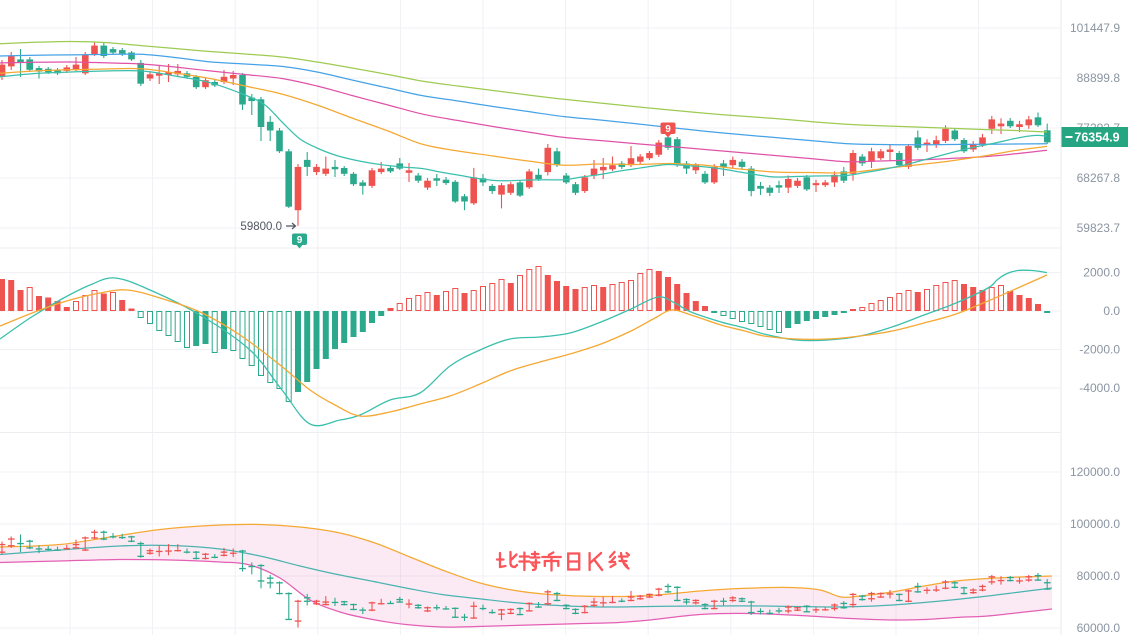  I want to click on svg-text: 0.0, so click(1111, 311).